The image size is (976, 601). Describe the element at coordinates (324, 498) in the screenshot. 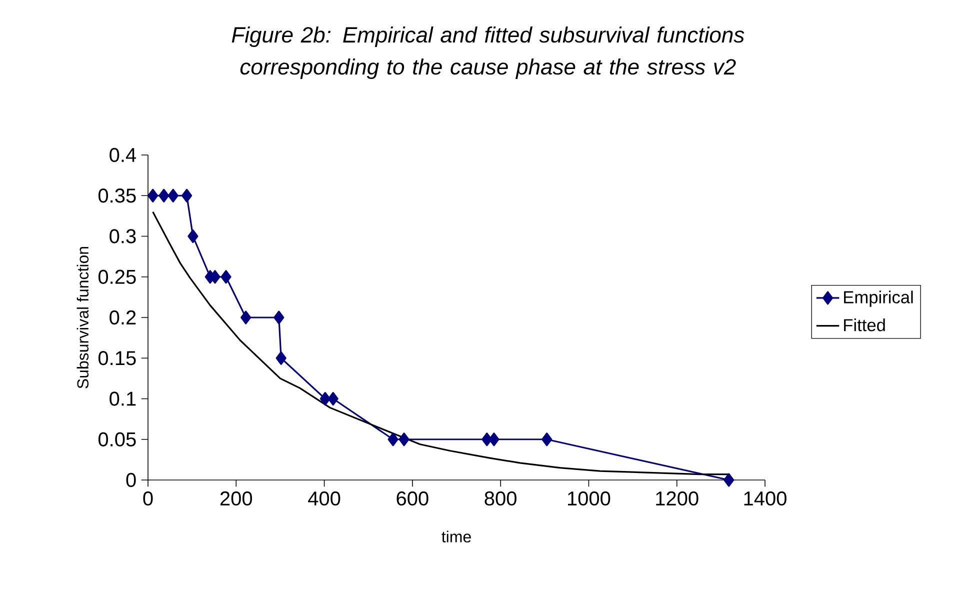

I see `x-tick-label: 400` at that location.